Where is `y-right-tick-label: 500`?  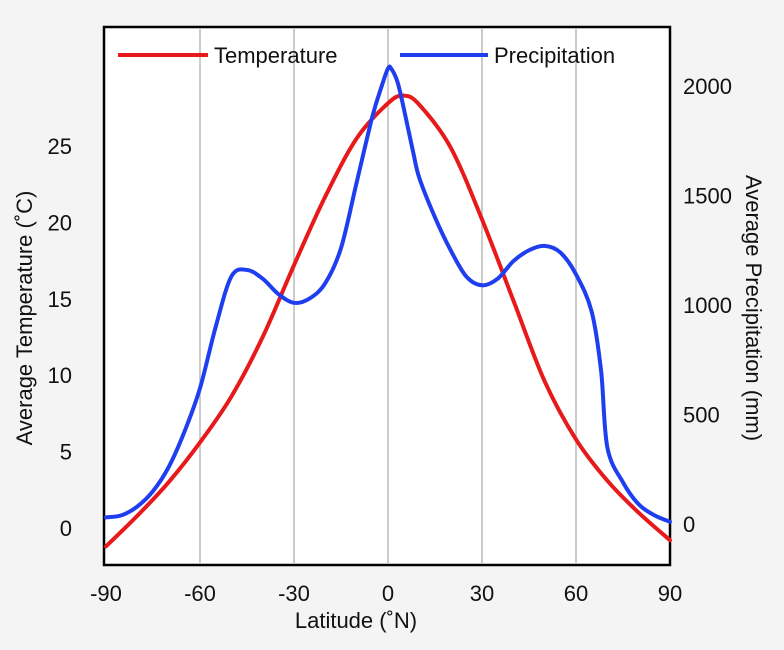 y-right-tick-label: 500 is located at coordinates (701, 415).